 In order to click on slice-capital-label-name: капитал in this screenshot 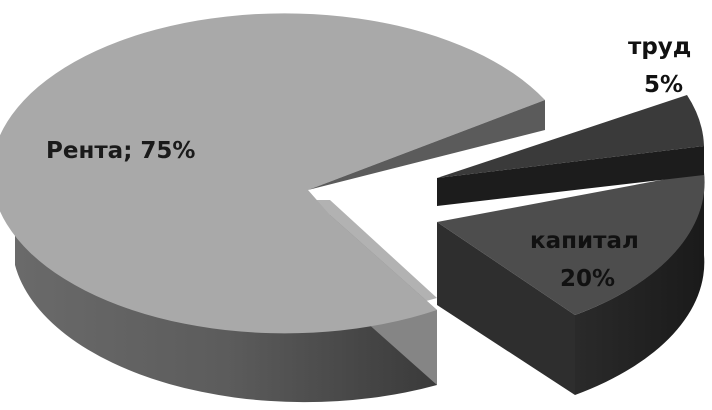, I will do `click(584, 241)`.